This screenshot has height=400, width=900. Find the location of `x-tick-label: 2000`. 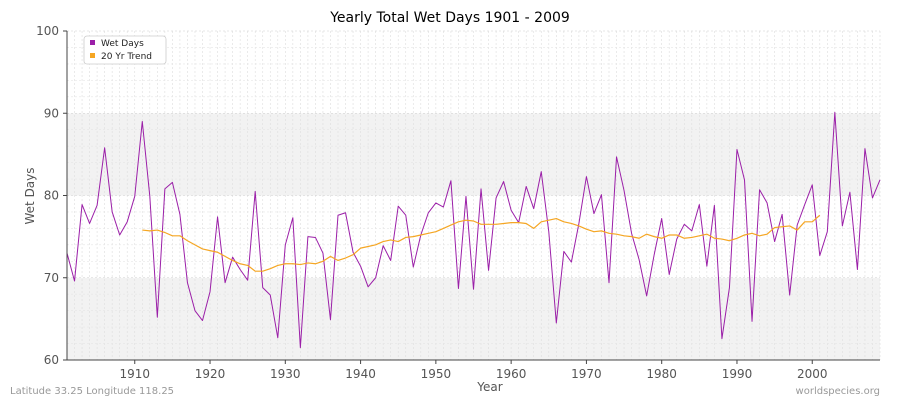

x-tick-label: 2000 is located at coordinates (812, 374).